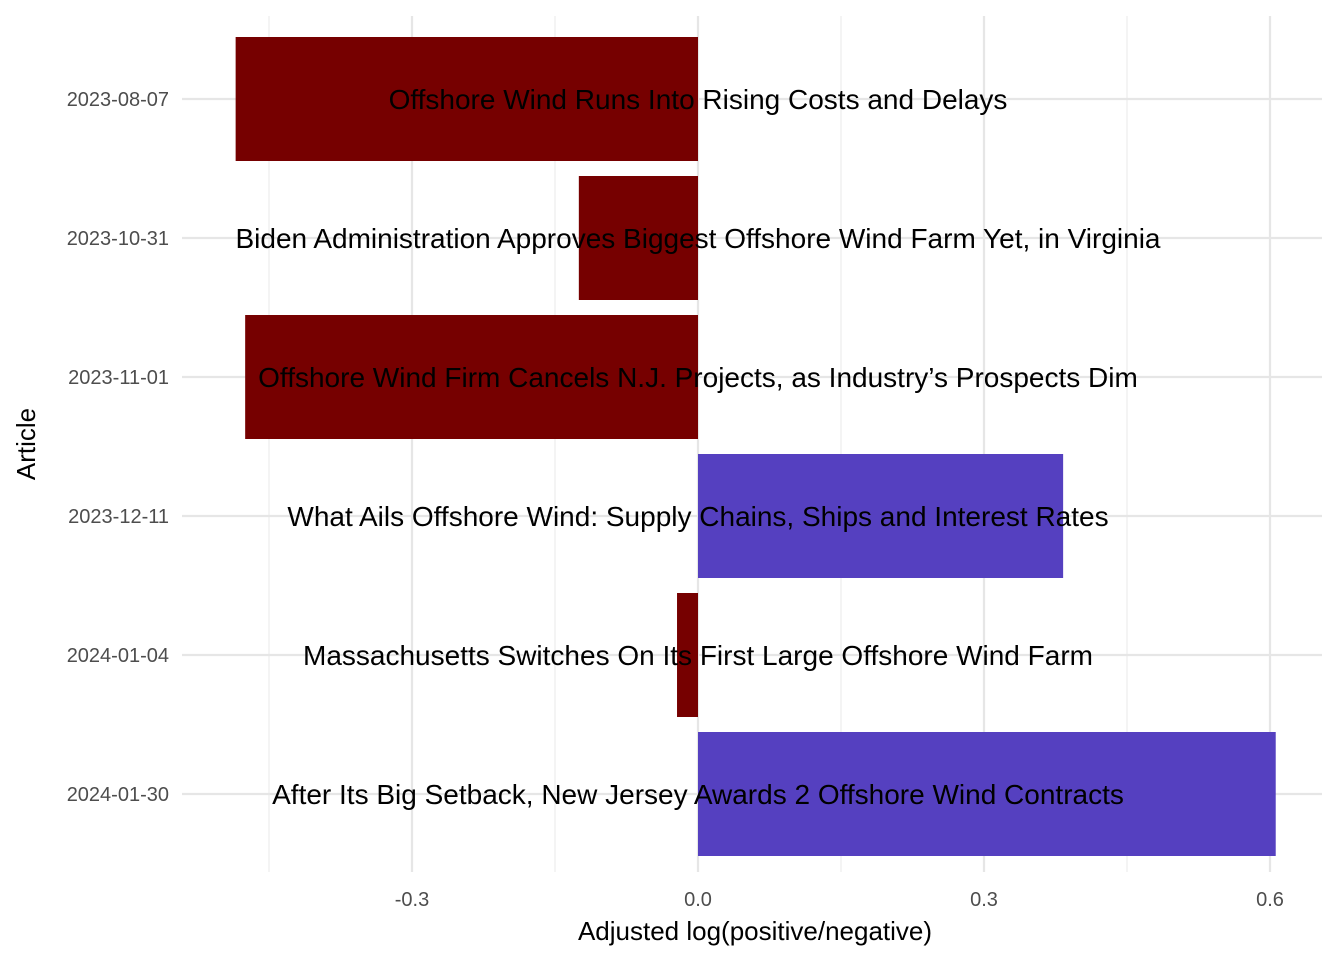  Describe the element at coordinates (698, 900) in the screenshot. I see `x-tick-label: 0.0` at that location.